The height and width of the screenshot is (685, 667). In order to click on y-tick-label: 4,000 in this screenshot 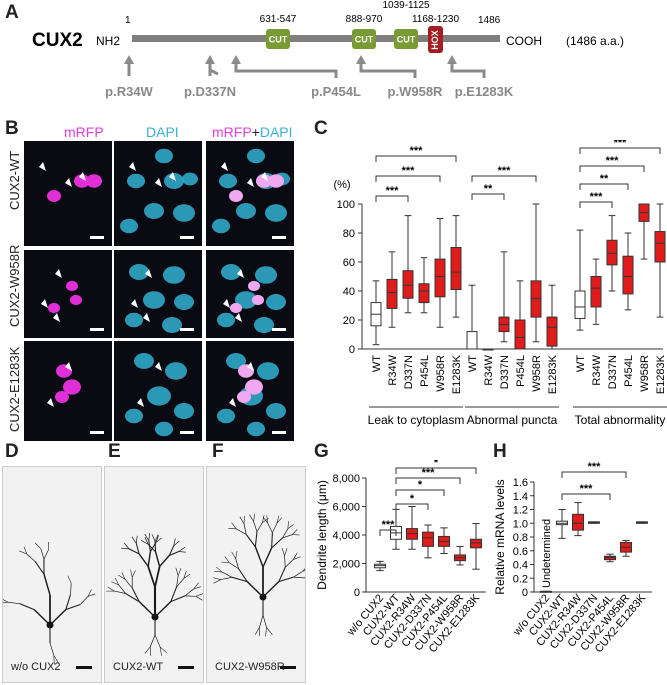, I will do `click(346, 536)`.